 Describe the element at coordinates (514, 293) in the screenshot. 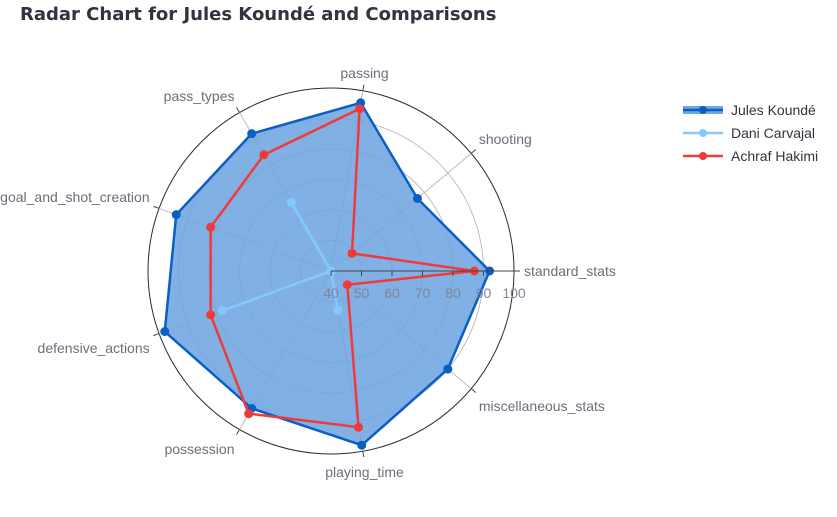

I see `radial-tick-label-100: 100` at that location.